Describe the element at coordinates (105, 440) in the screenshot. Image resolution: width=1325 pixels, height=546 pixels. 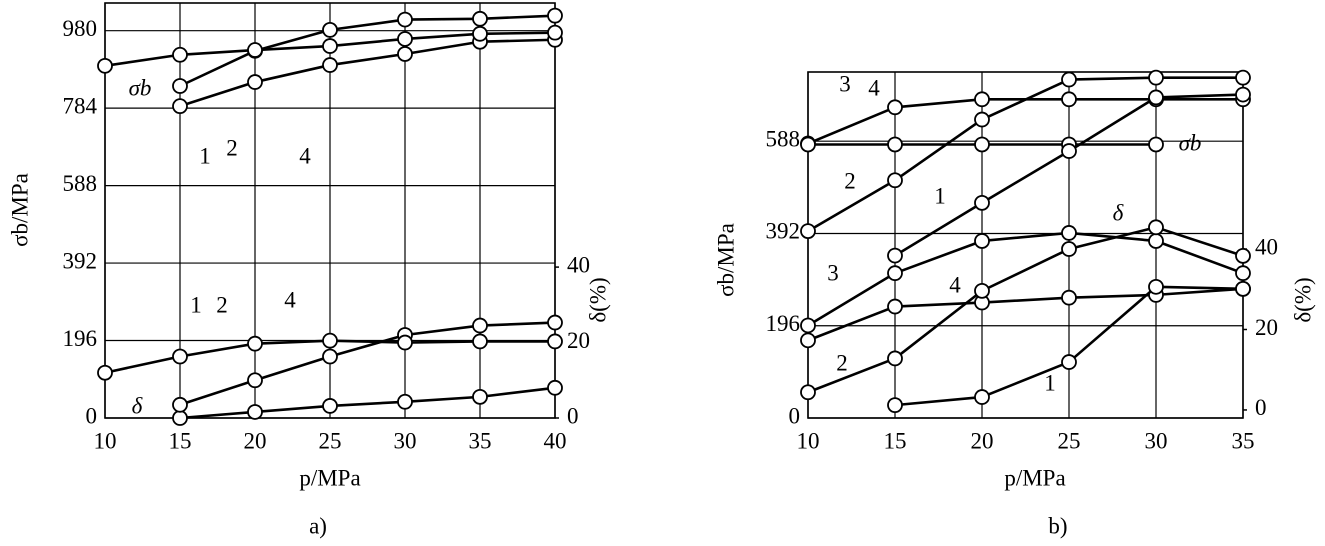
I see `x-tick-label: 10` at that location.